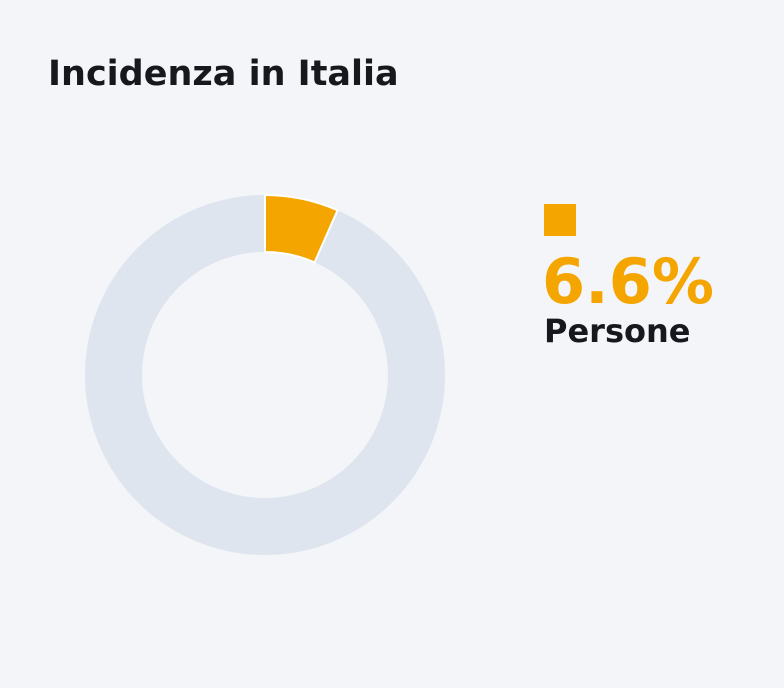  What do you see at coordinates (223, 74) in the screenshot?
I see `chart-title: Incidenza in Italia` at bounding box center [223, 74].